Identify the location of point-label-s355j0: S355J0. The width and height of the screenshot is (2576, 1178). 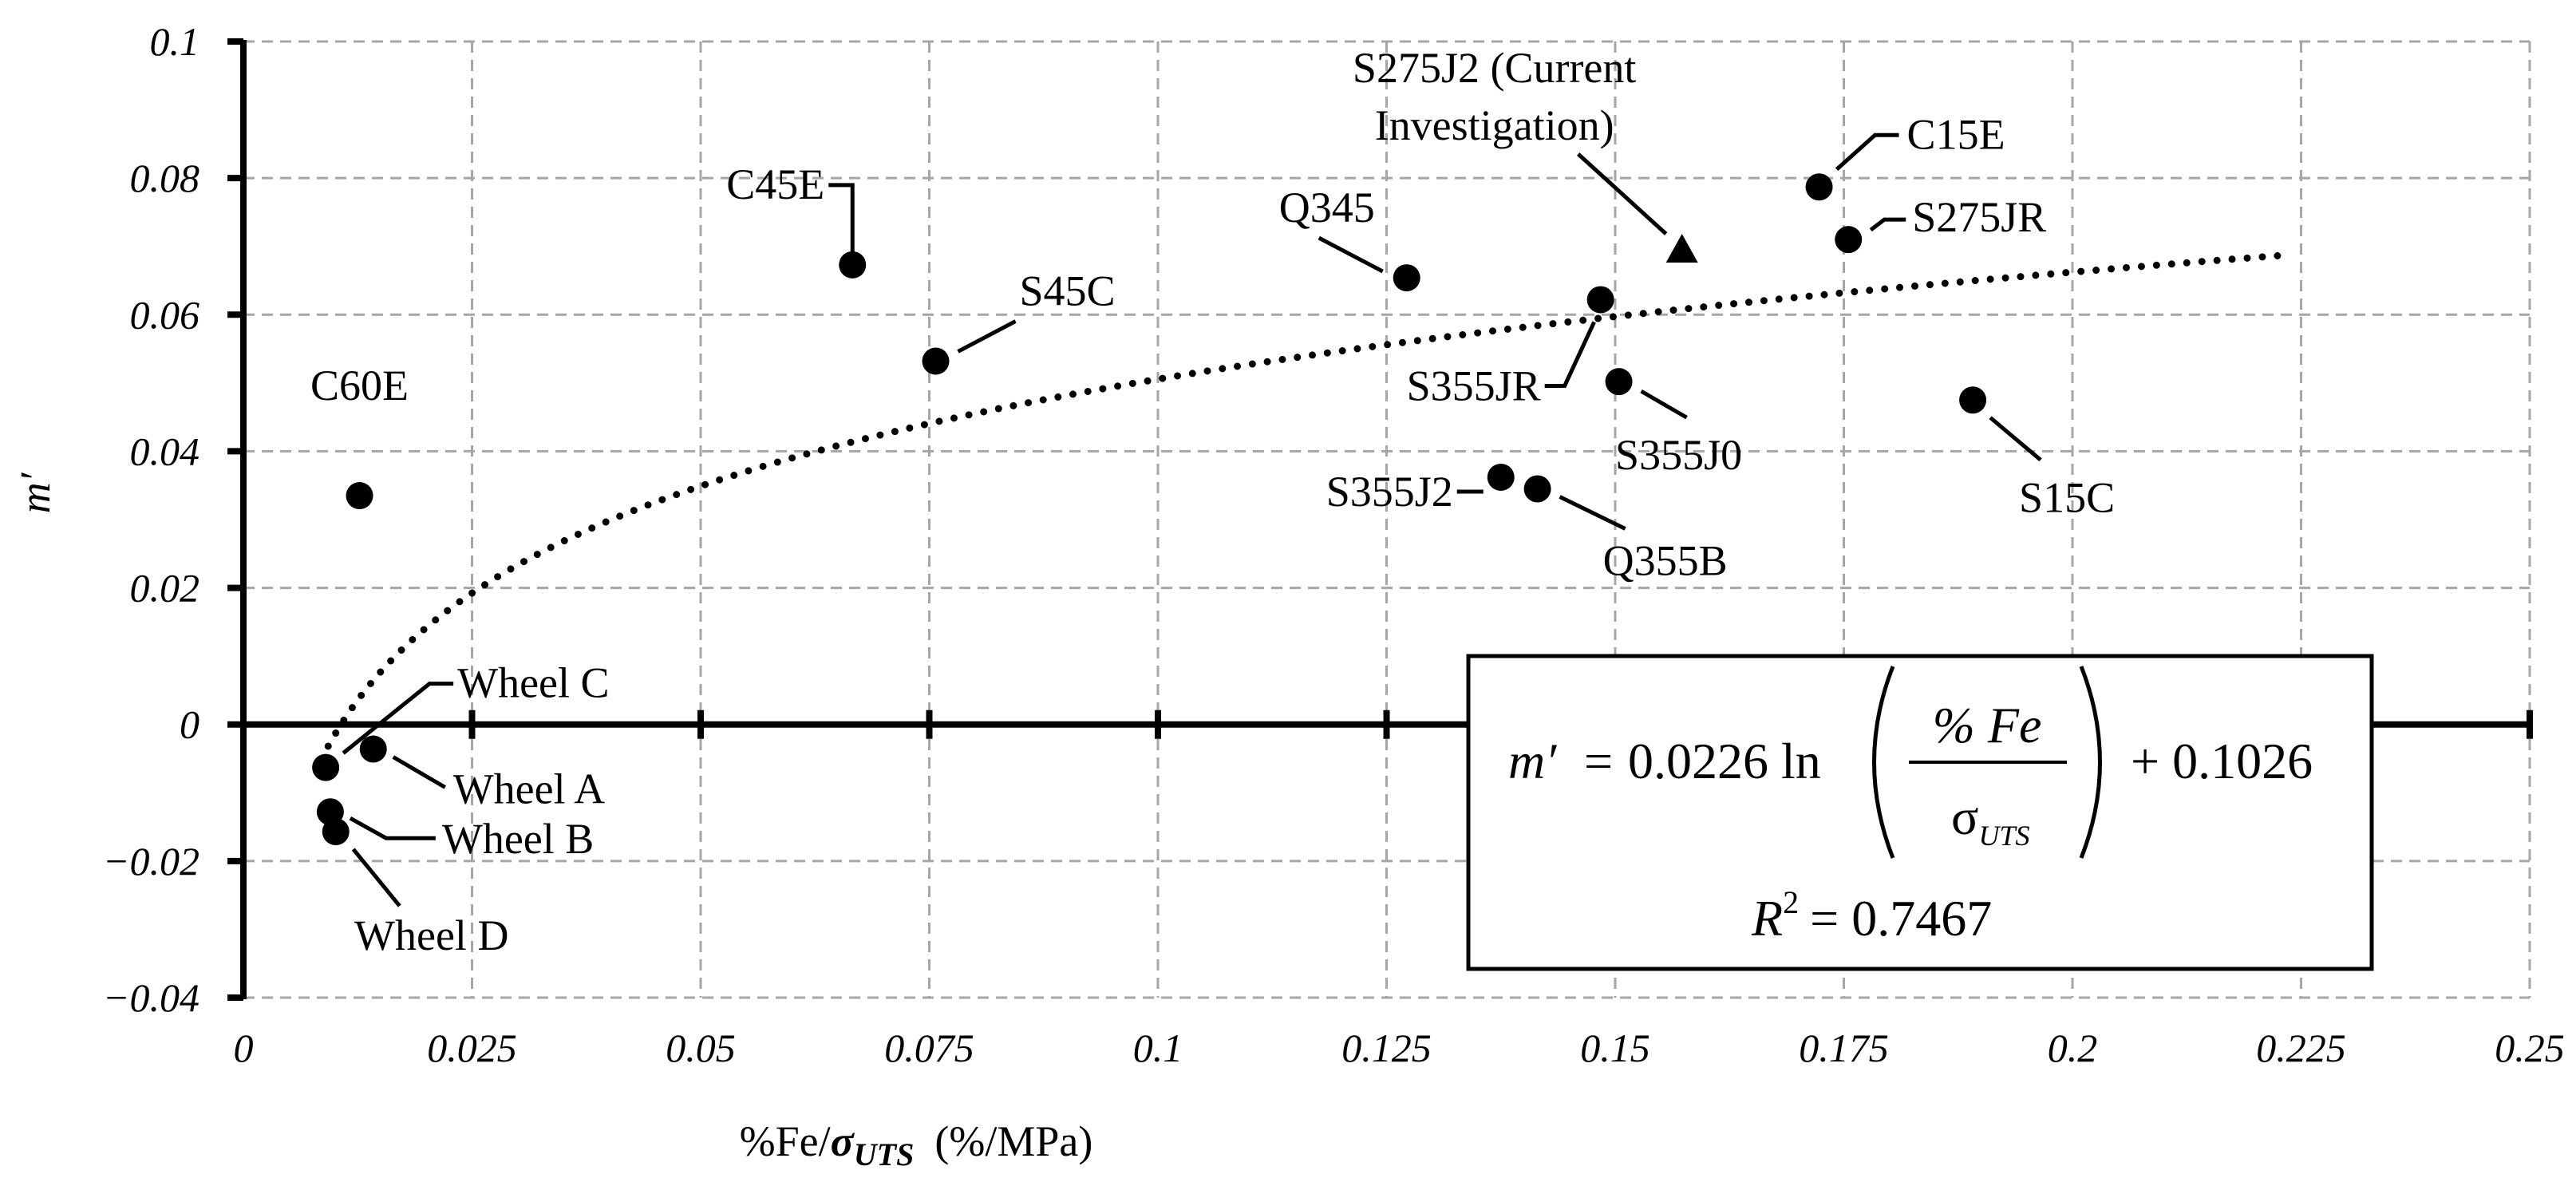
(1678, 455).